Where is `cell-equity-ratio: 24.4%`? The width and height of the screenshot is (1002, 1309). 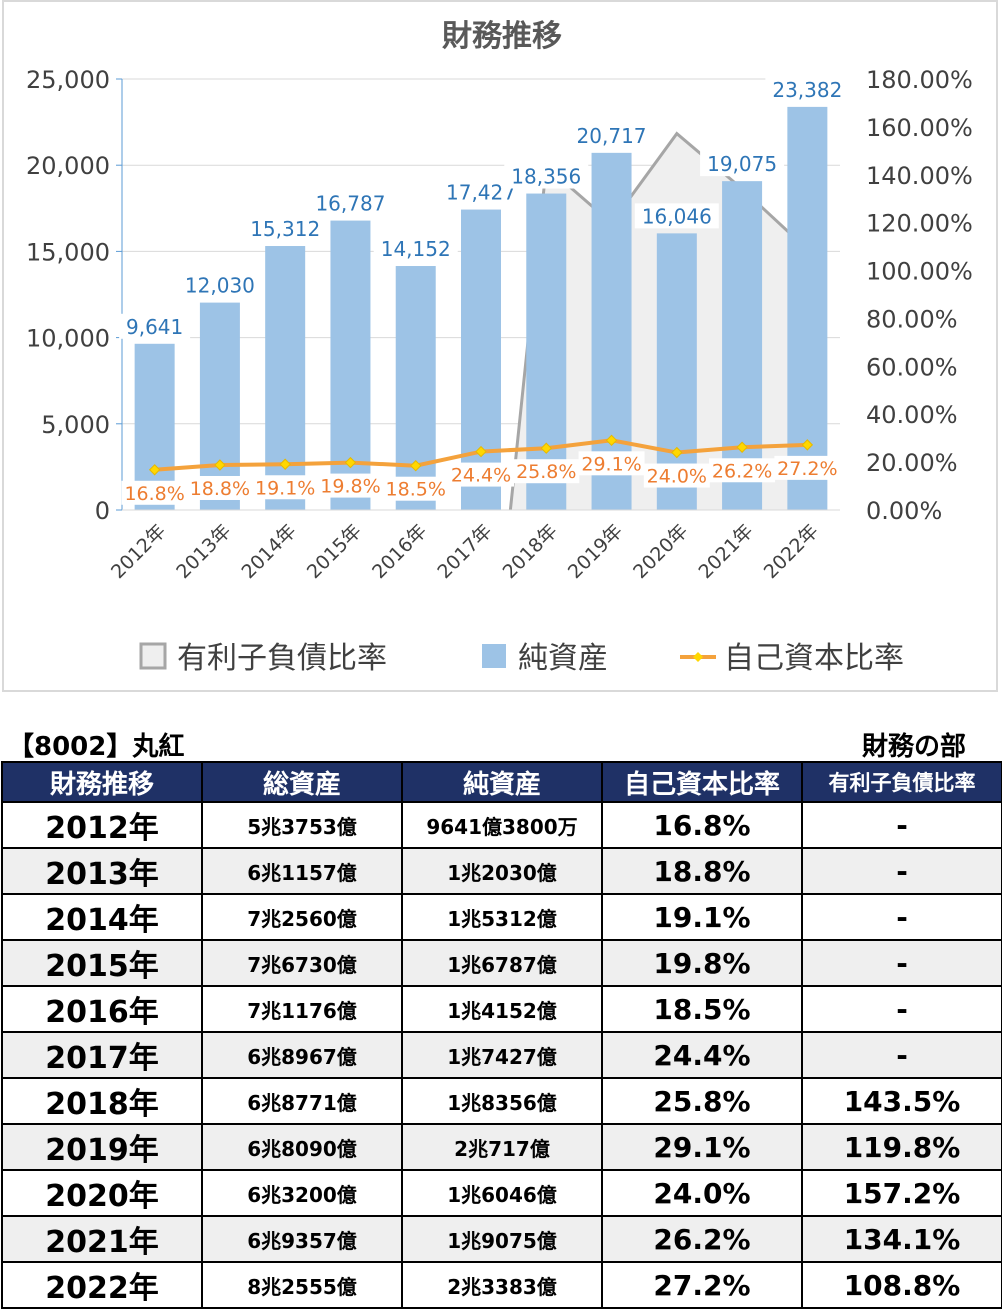 cell-equity-ratio: 24.4% is located at coordinates (702, 1055).